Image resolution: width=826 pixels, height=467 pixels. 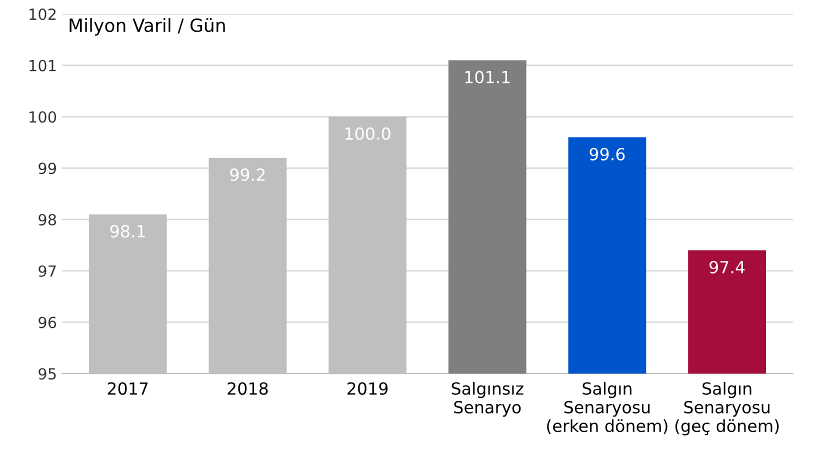 What do you see at coordinates (727, 267) in the screenshot?
I see `data-label: 97.4` at bounding box center [727, 267].